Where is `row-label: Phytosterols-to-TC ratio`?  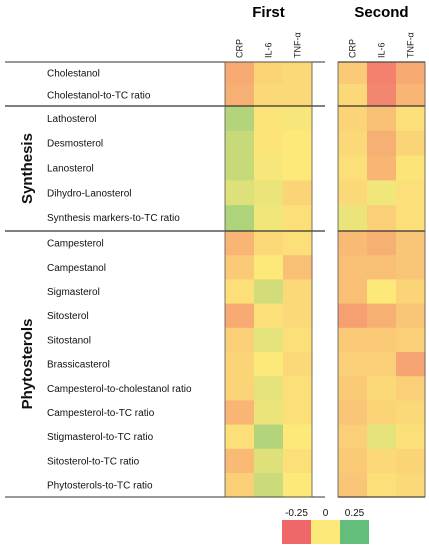
row-label: Phytosterols-to-TC ratio is located at coordinates (100, 486).